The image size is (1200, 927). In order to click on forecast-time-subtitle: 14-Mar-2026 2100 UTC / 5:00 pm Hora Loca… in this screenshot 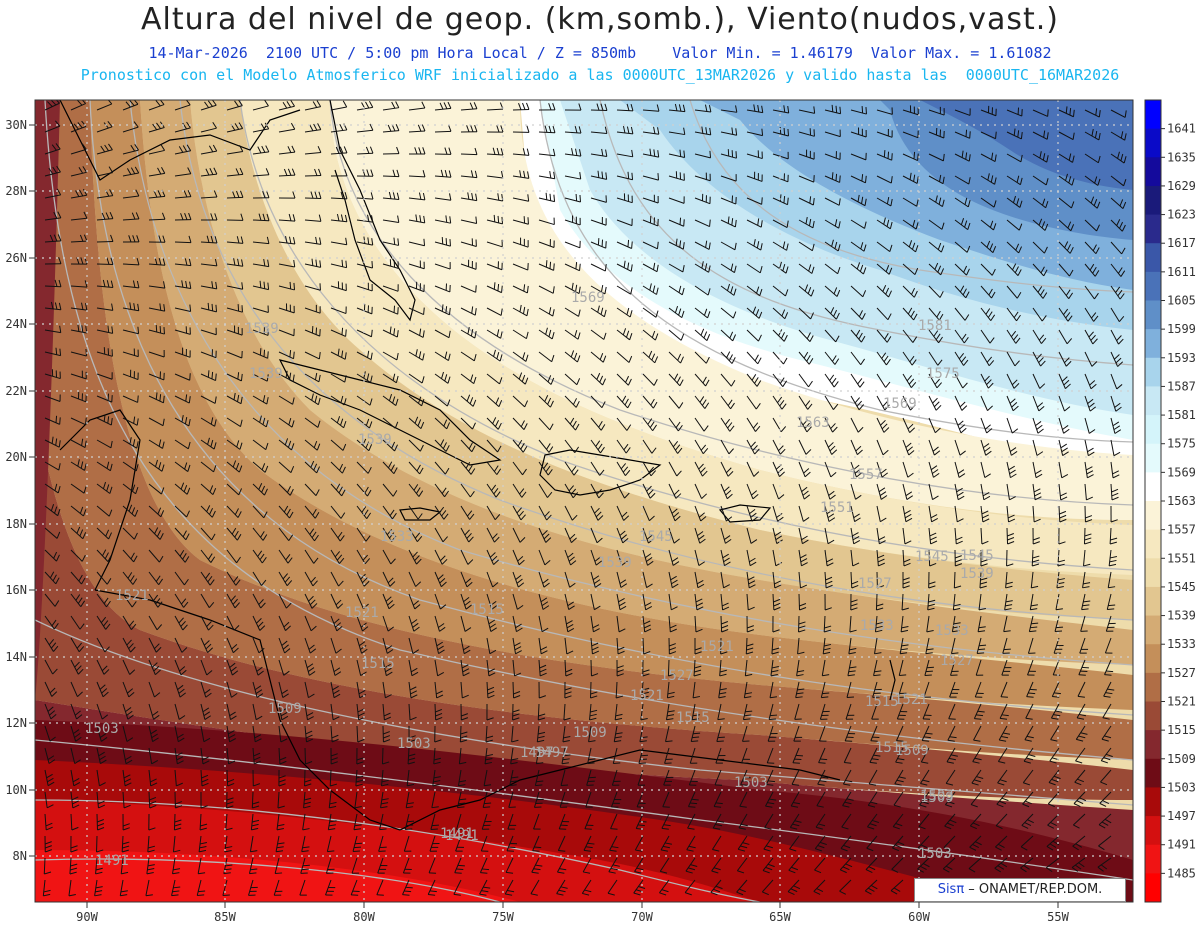, I will do `click(600, 53)`.